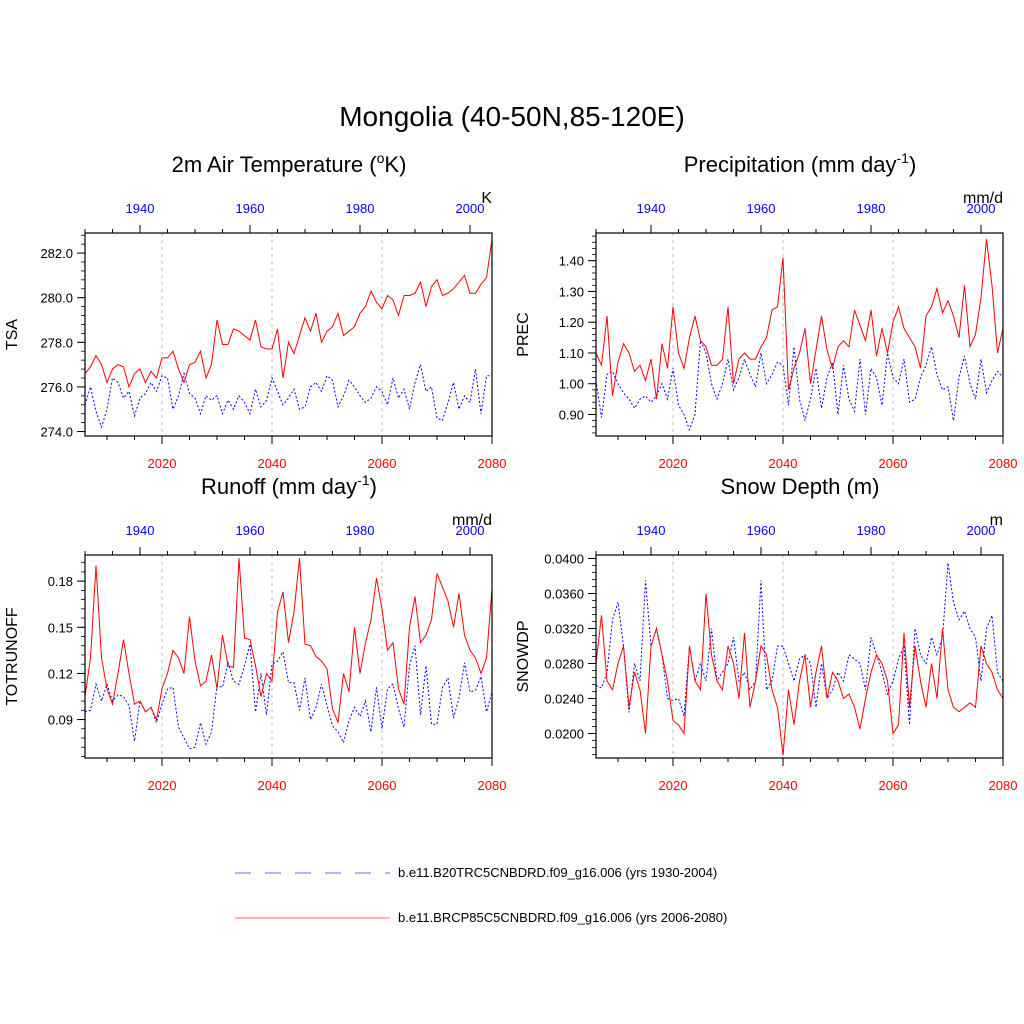 The image size is (1024, 1024). Describe the element at coordinates (486, 198) in the screenshot. I see `units-label: K` at that location.